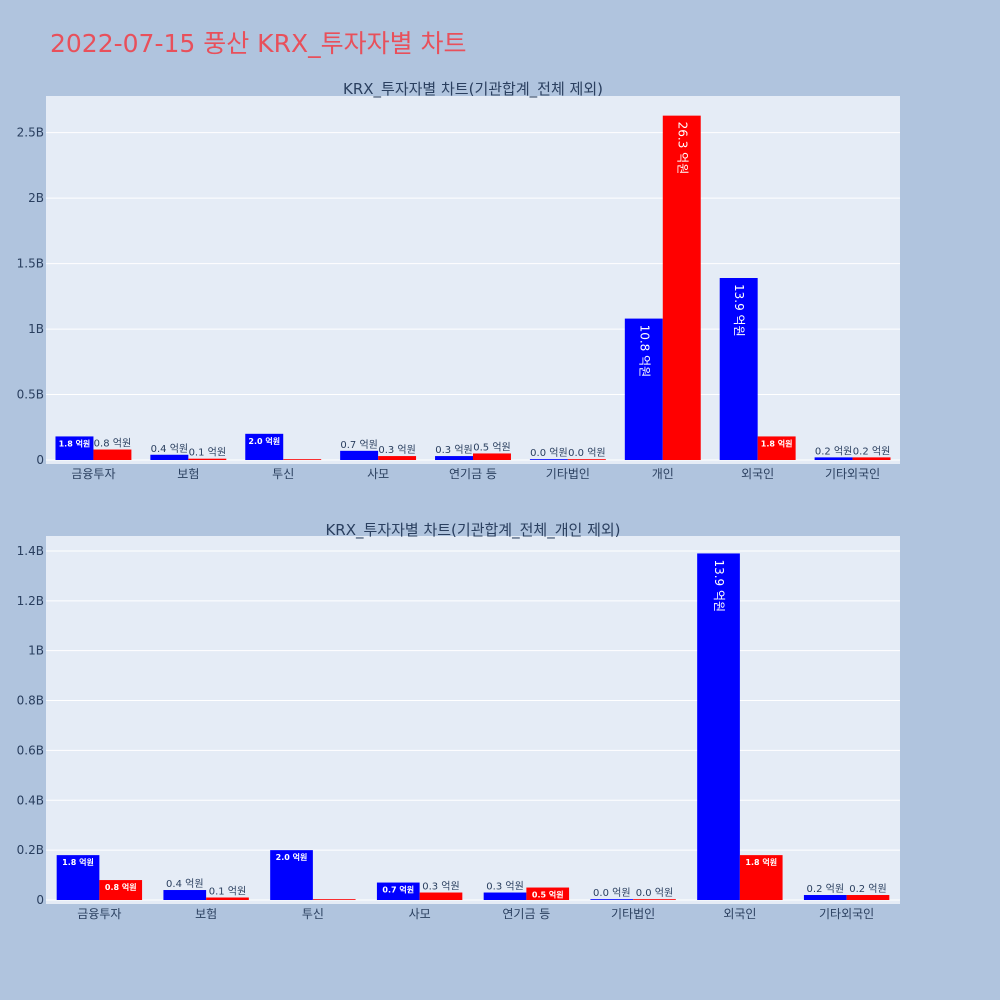  I want to click on y-tick-label: 1.5B, so click(30, 264).